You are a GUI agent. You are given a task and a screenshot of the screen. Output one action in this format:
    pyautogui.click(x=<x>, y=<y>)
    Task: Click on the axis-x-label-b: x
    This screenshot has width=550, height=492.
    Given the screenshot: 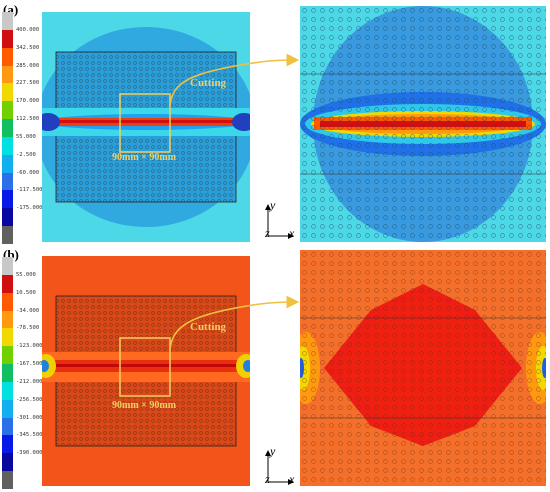 What is the action you would take?
    pyautogui.click(x=292, y=479)
    